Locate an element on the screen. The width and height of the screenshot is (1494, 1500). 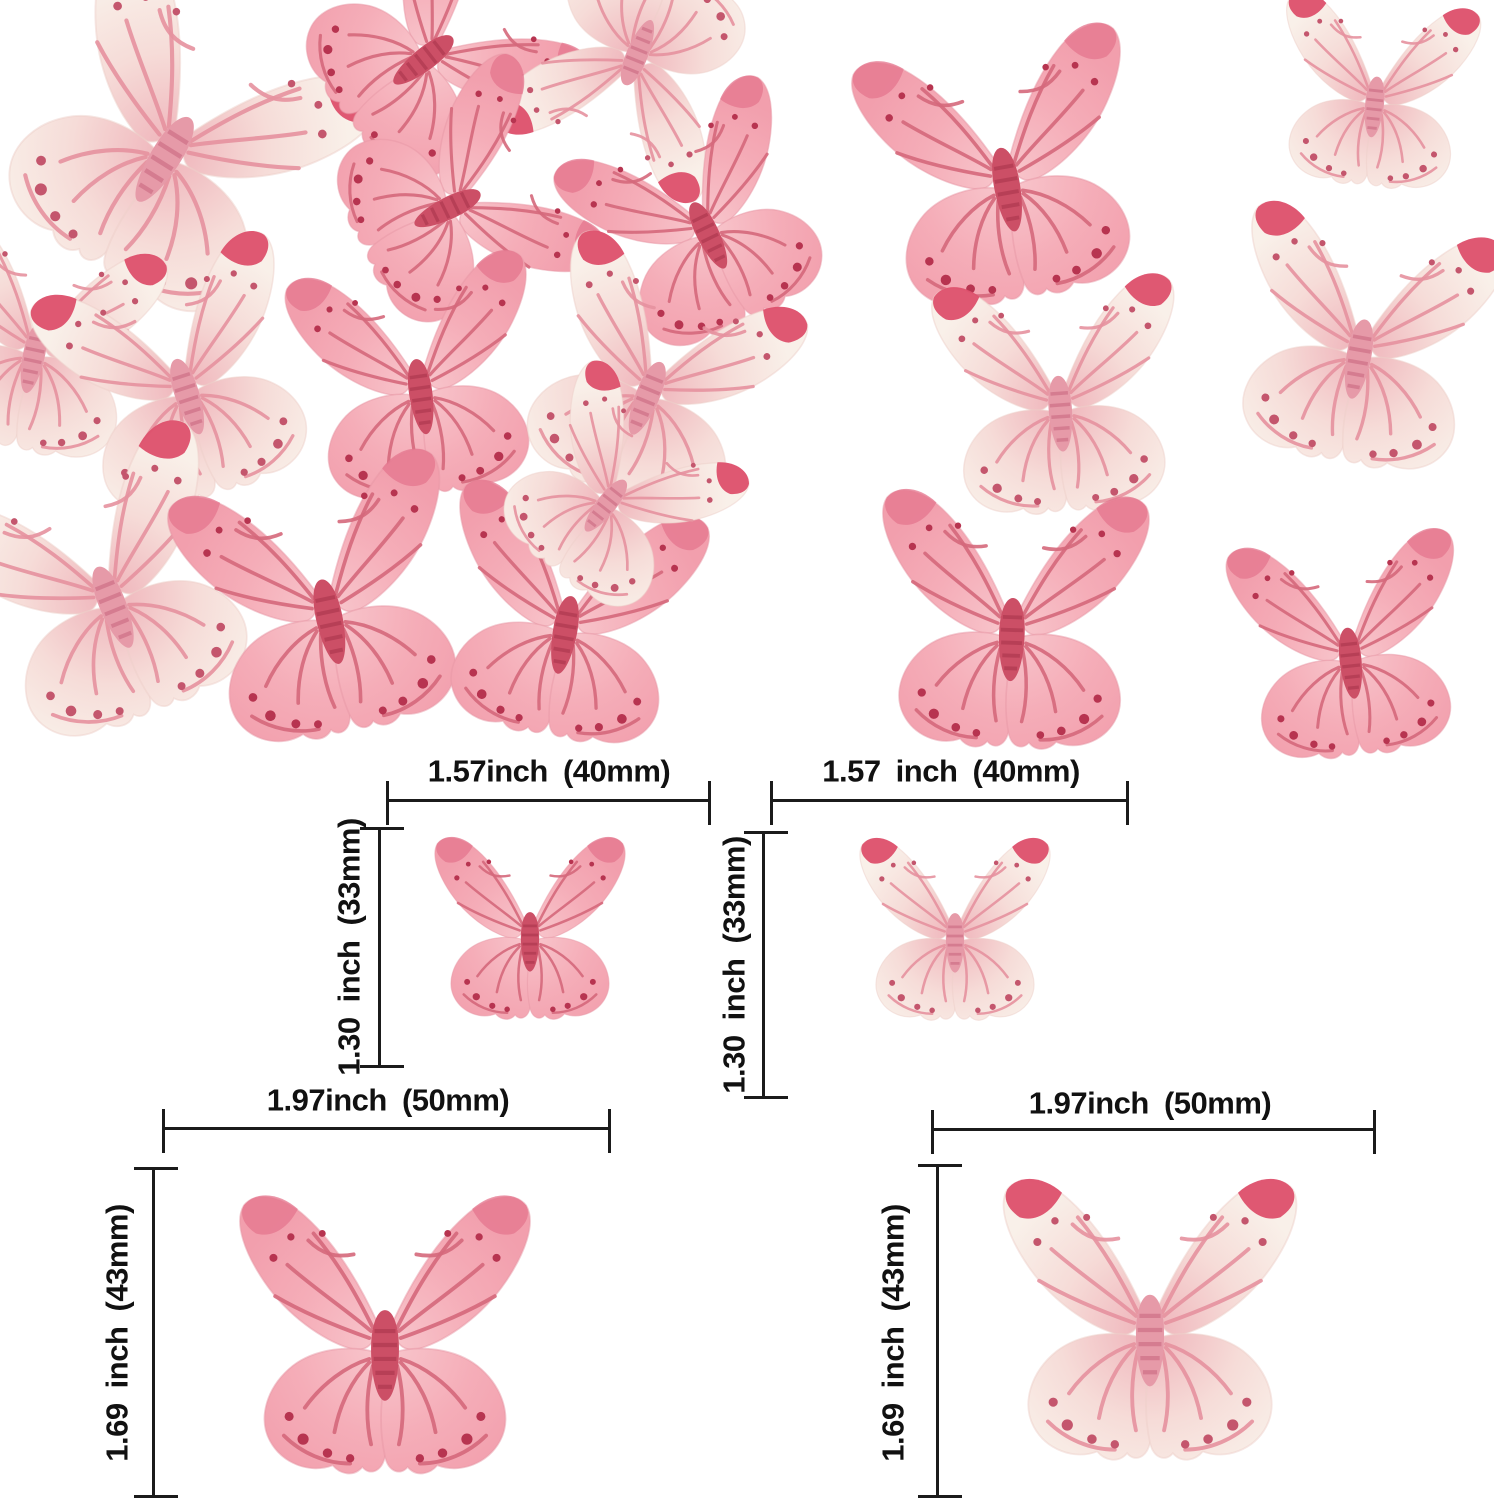
diagram-butterfly-small-pink is located at coordinates (530, 928).